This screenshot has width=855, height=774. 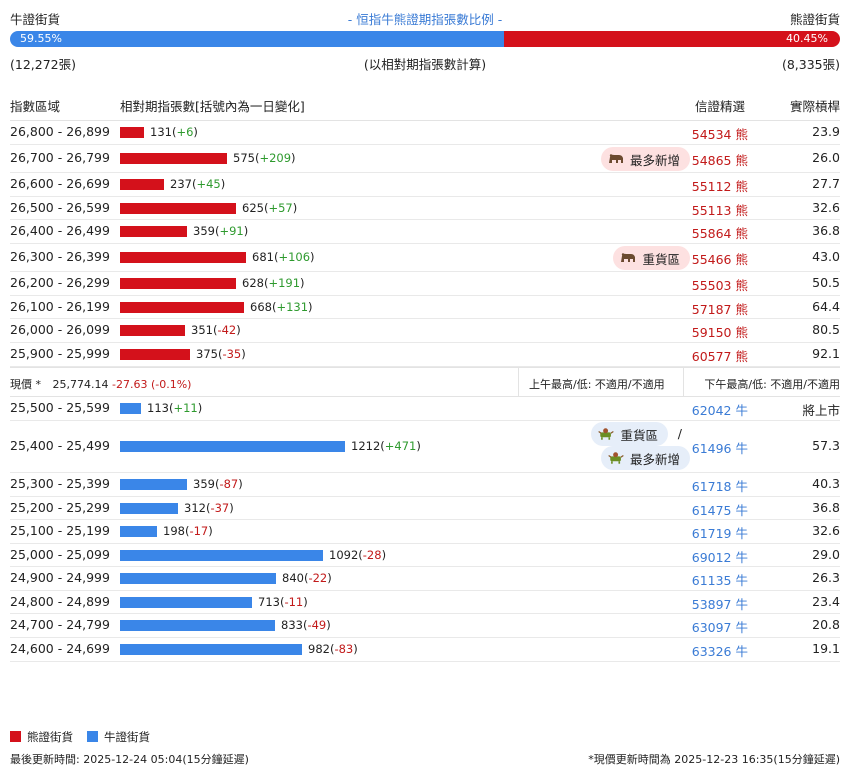 What do you see at coordinates (826, 577) in the screenshot?
I see `effective-leverage: 26.3` at bounding box center [826, 577].